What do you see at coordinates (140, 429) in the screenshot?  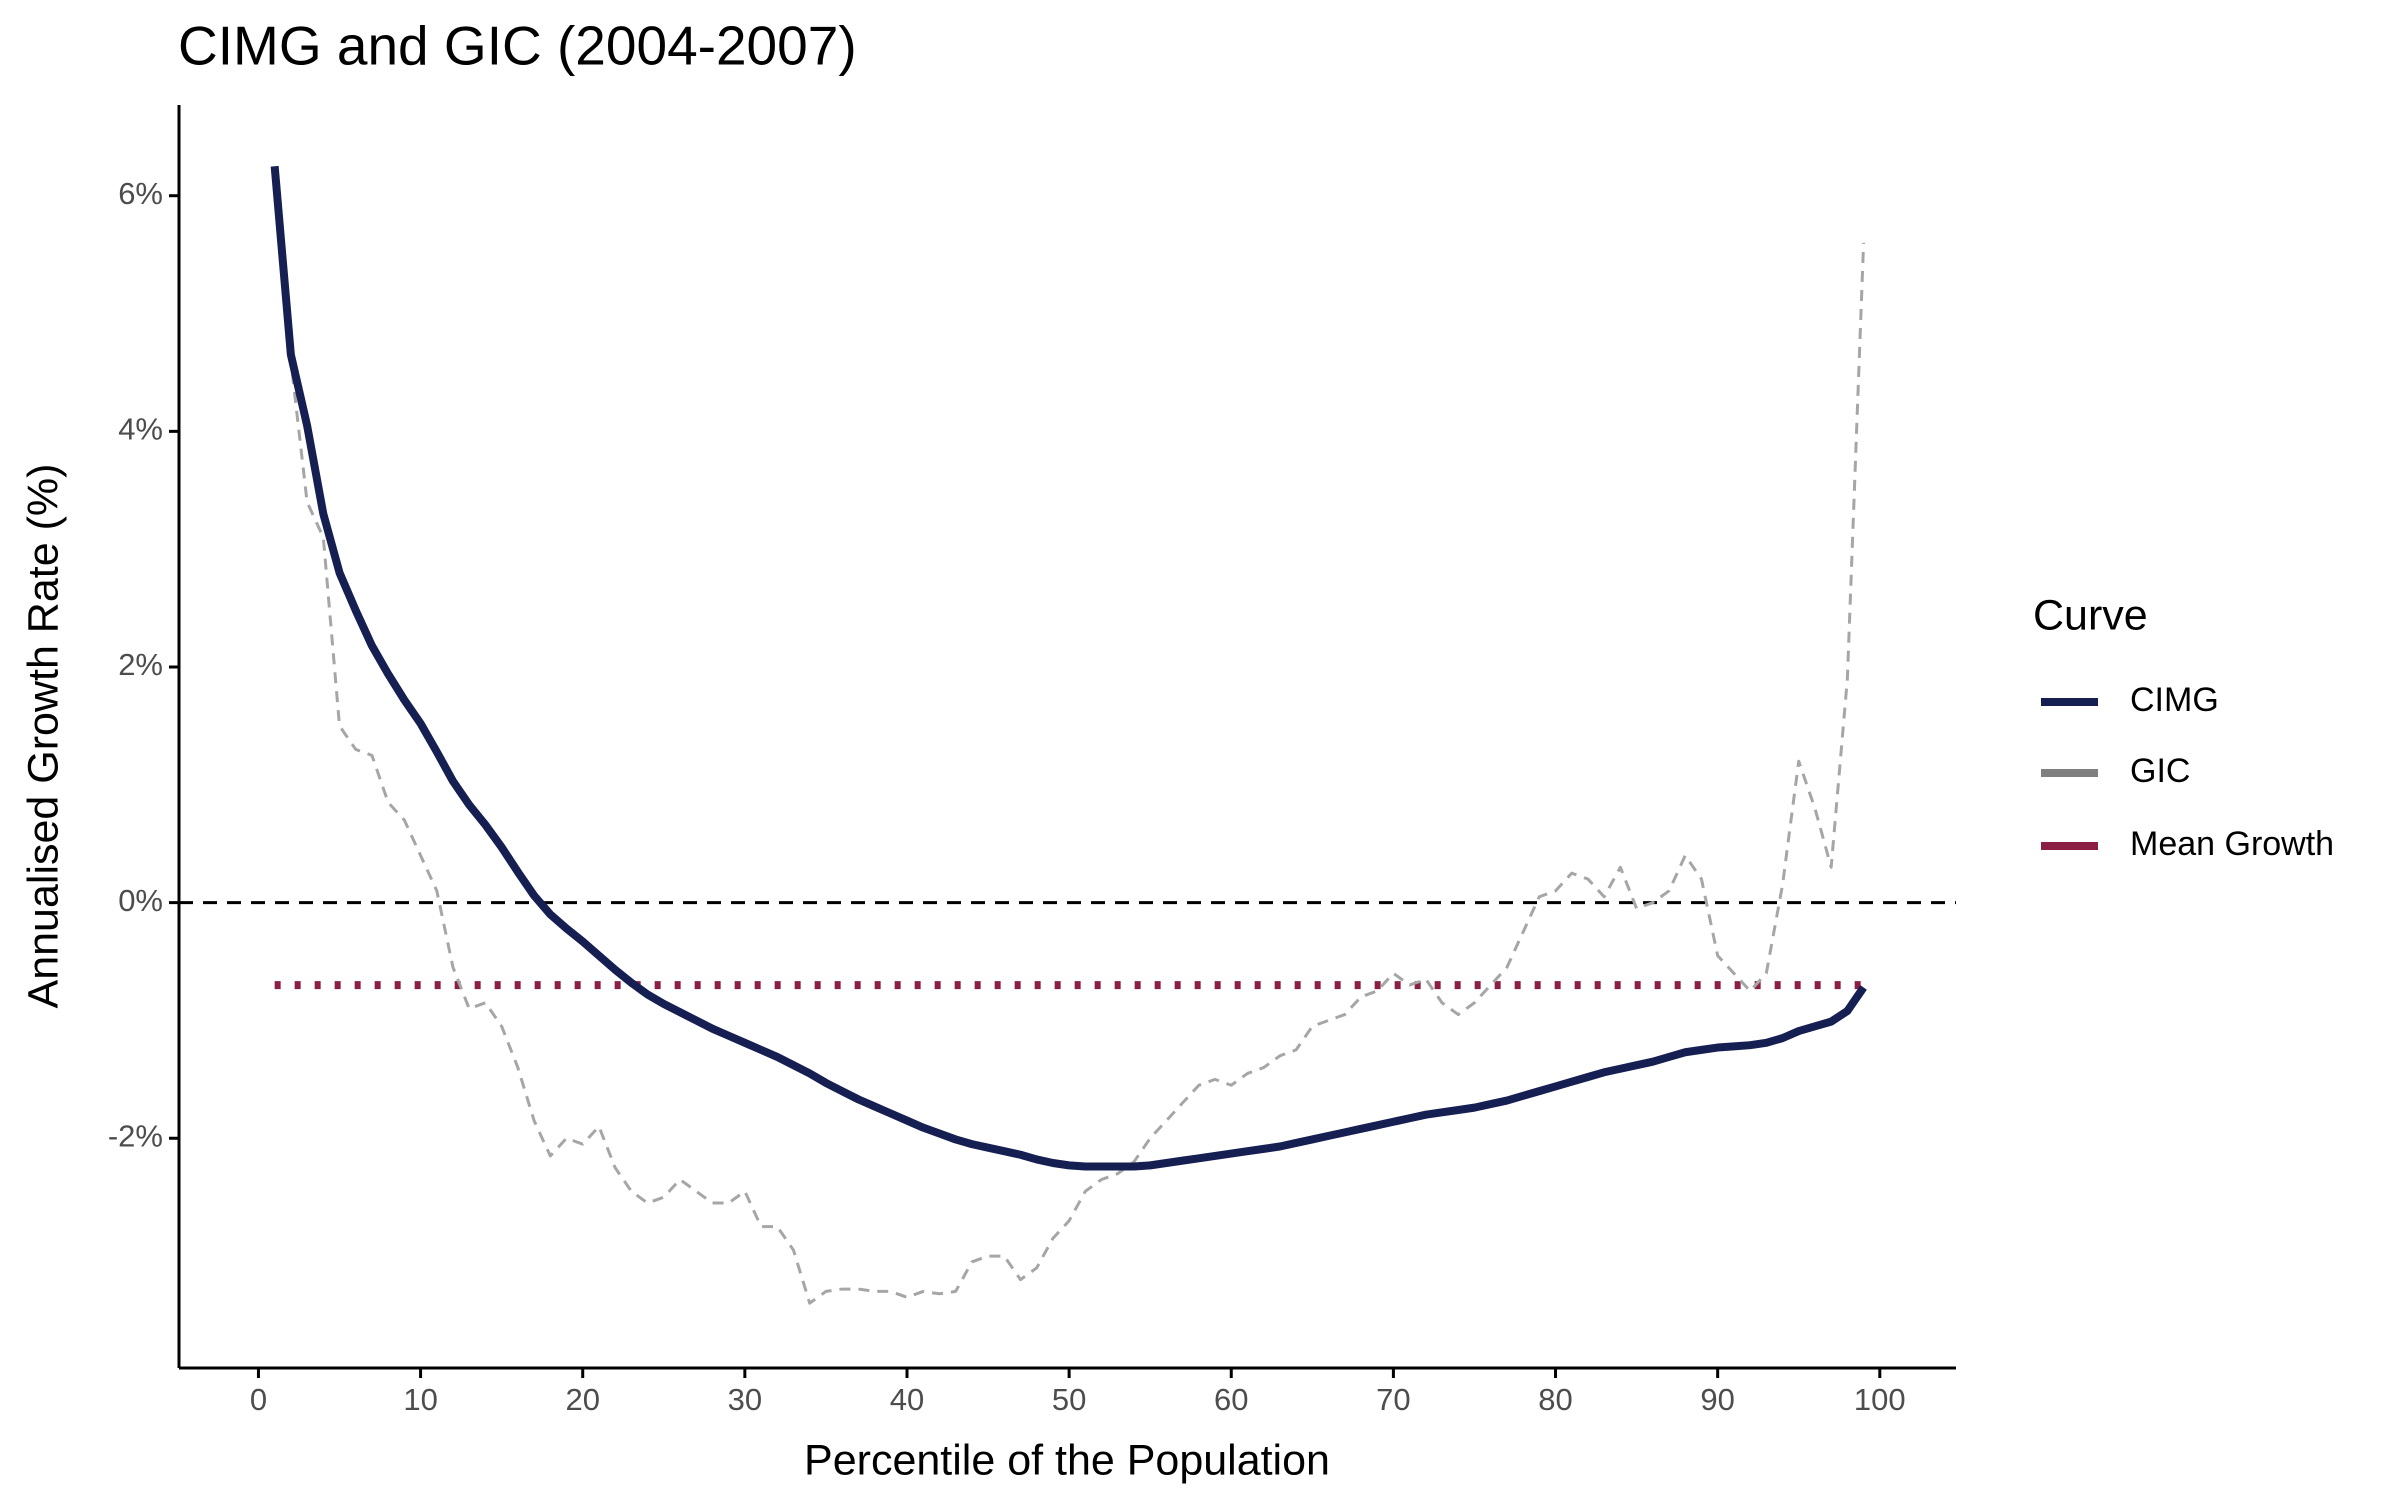 I see `y-tick-label: 4%` at bounding box center [140, 429].